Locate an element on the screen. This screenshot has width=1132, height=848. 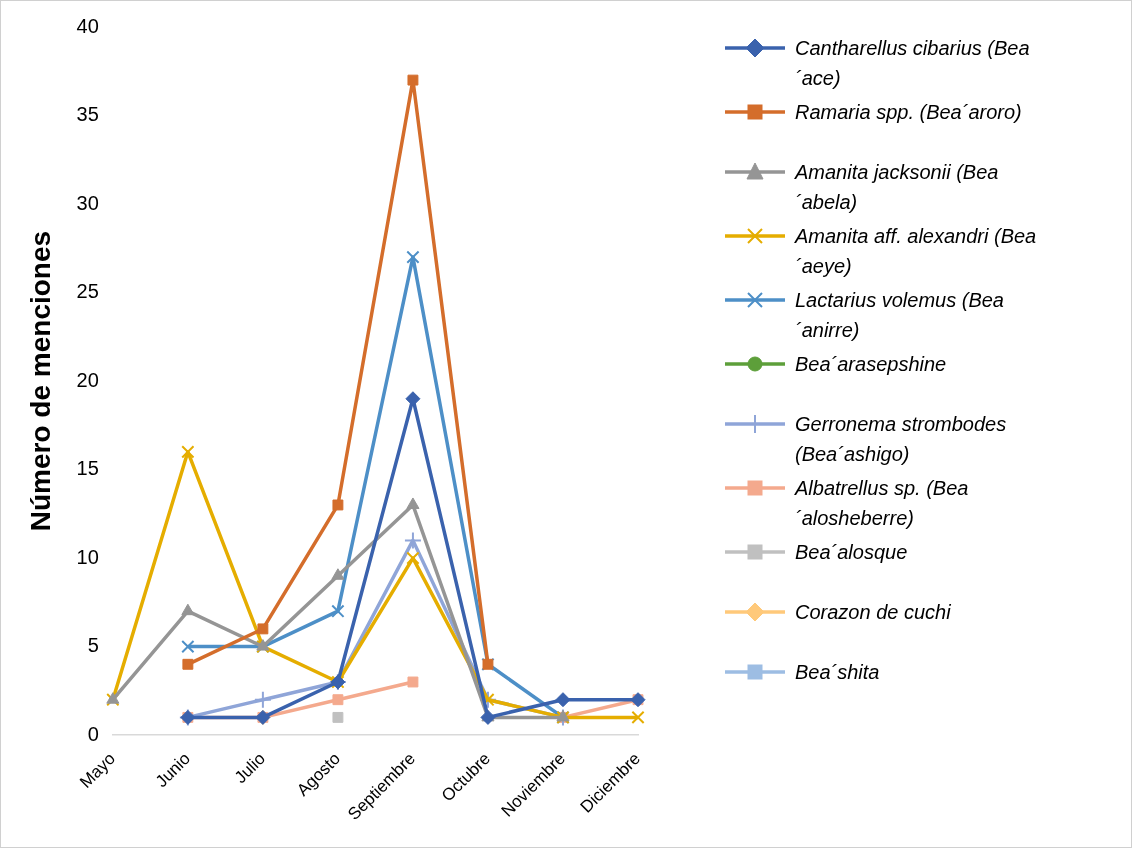
legend-label: Bea´shita is located at coordinates (837, 672).